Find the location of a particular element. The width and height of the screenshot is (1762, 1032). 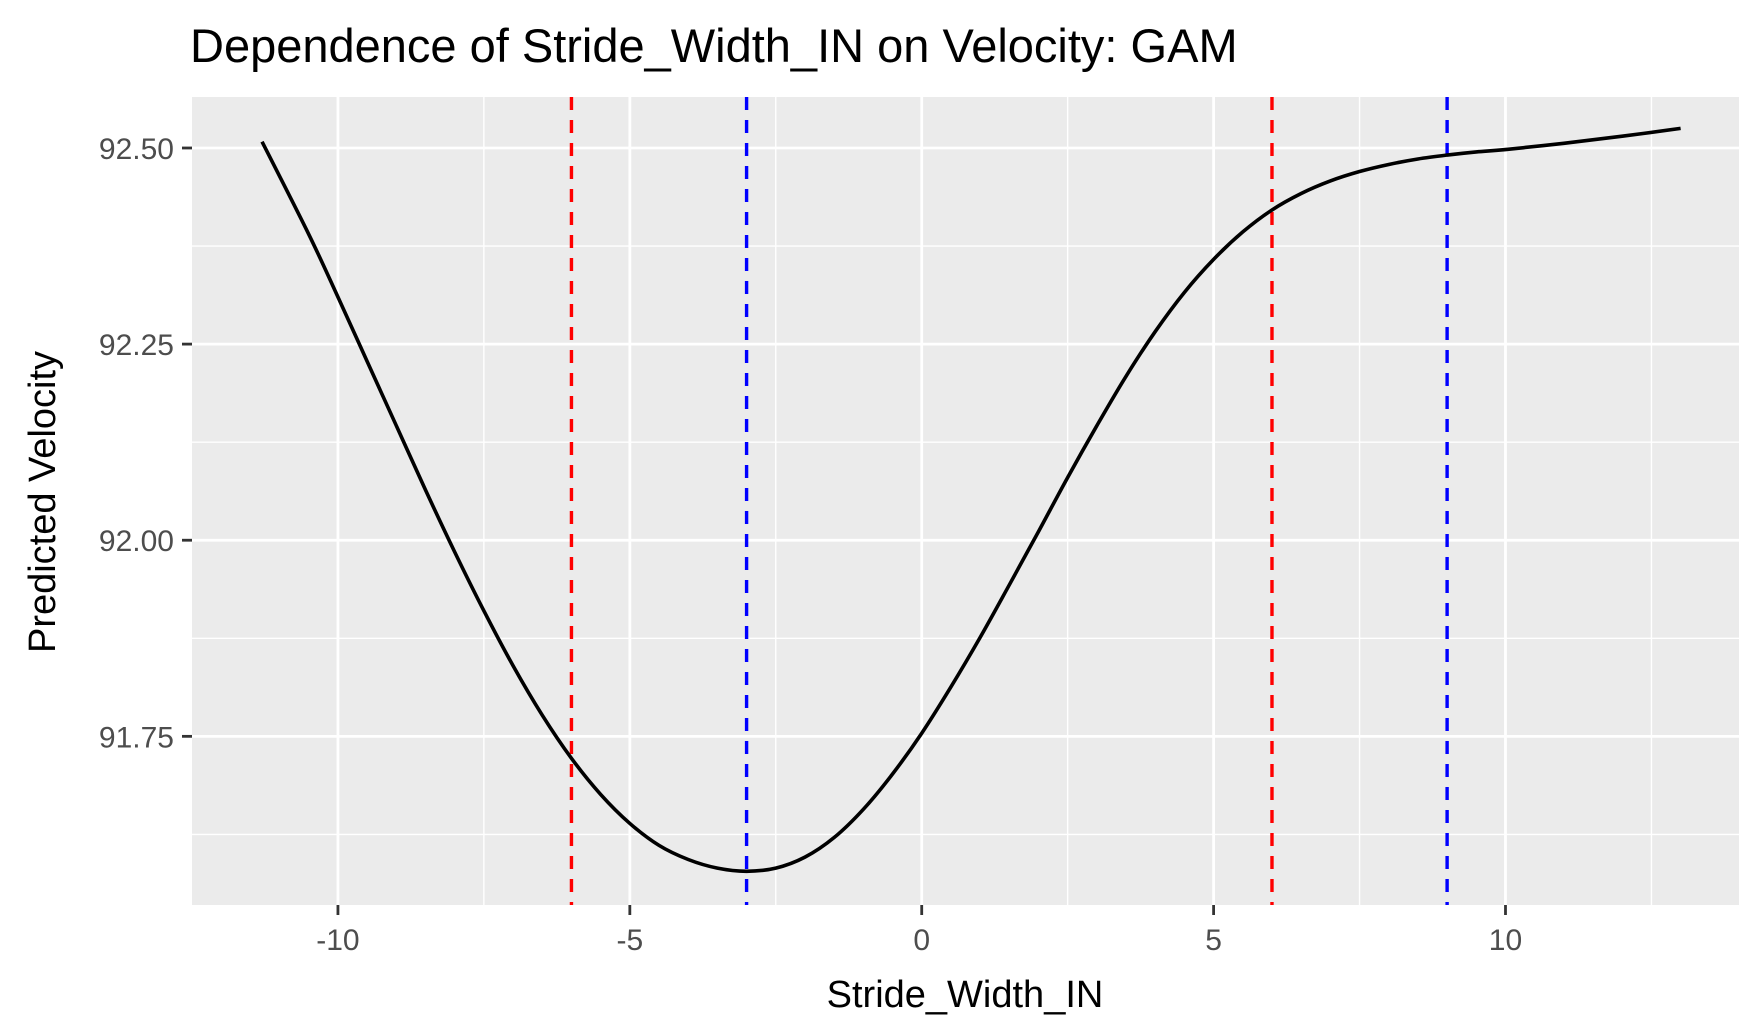

y-tick-label: 92.25 is located at coordinates (136, 345).